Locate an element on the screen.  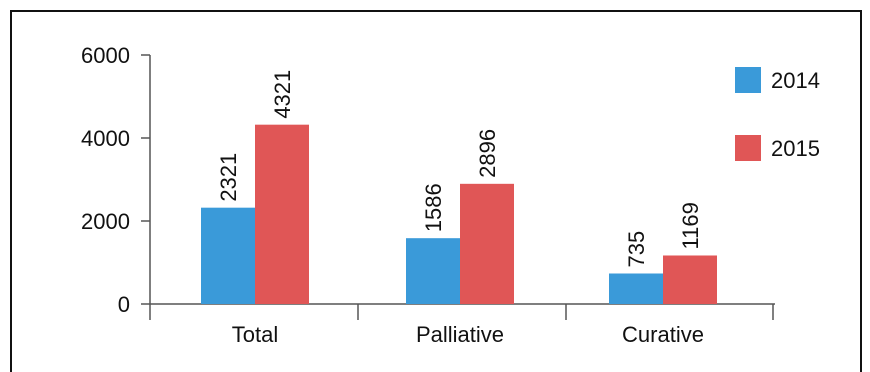
data-label: 2896 is located at coordinates (487, 153).